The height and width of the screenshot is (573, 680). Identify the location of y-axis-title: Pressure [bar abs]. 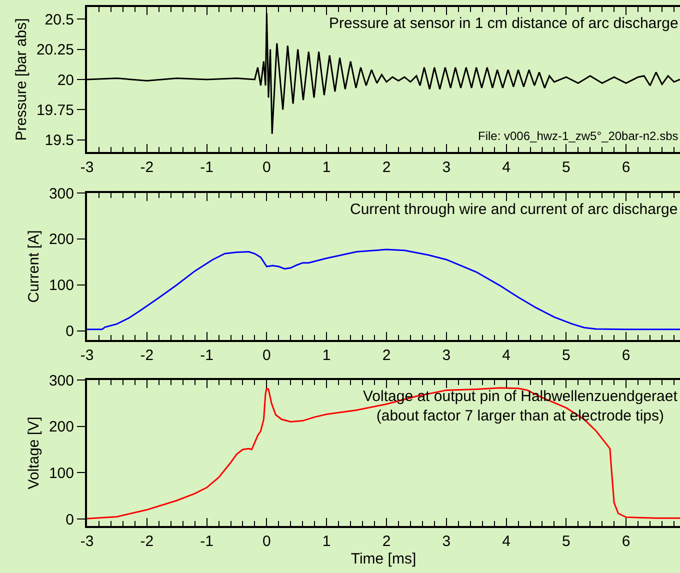
(21, 79).